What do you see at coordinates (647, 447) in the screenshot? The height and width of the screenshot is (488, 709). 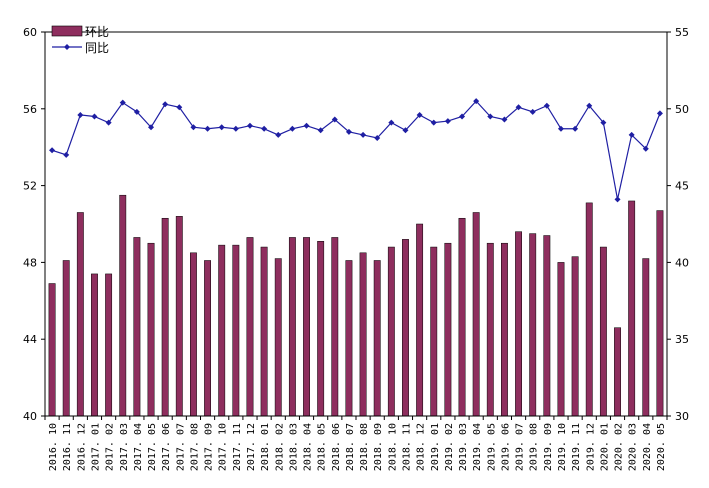 I see `x-tick-label: 2020. 04` at bounding box center [647, 447].